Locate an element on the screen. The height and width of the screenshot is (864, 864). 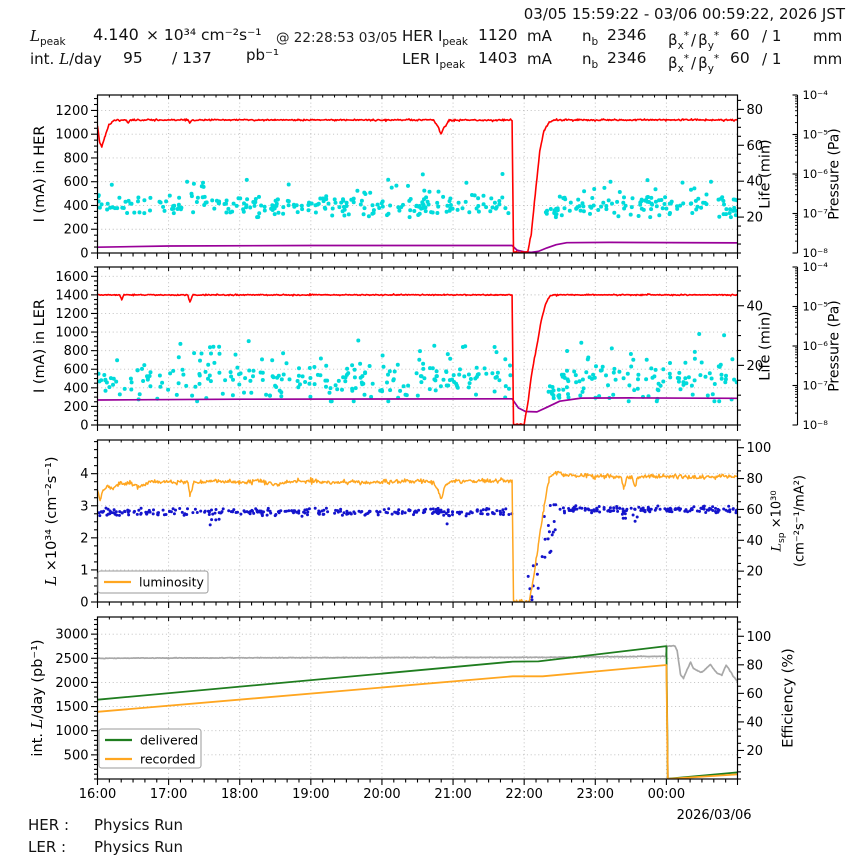
beta-slash: / is located at coordinates (694, 40).